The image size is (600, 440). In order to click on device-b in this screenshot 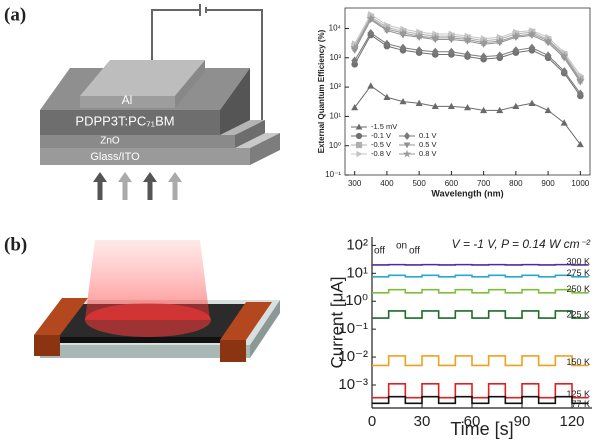, I will do `click(157, 301)`.